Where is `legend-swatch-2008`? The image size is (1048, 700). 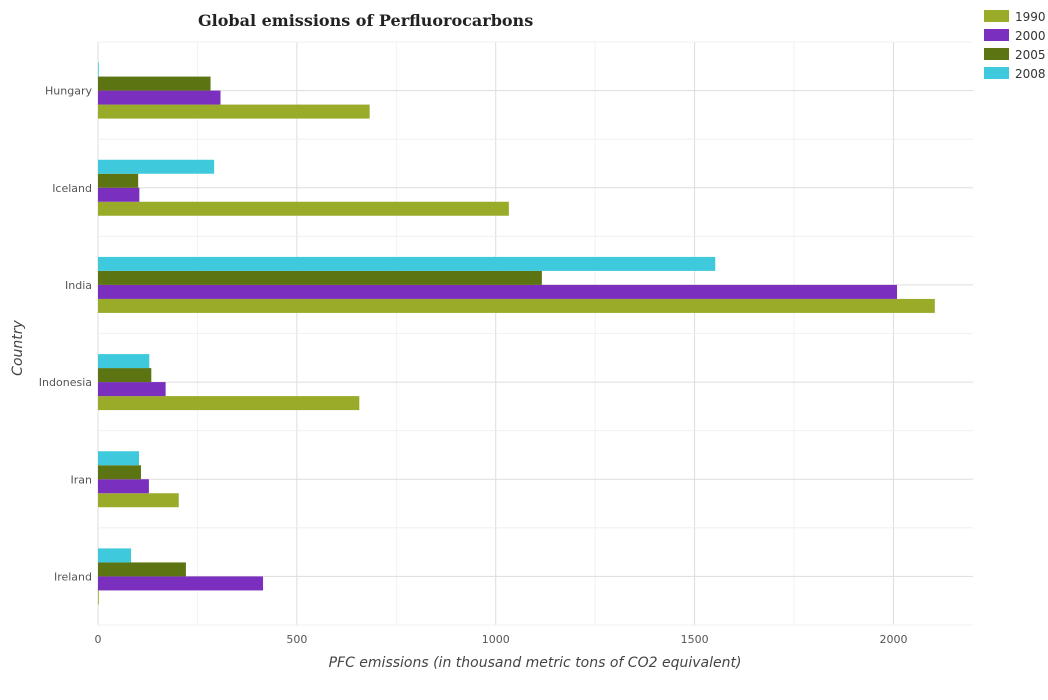
legend-swatch-2008 is located at coordinates (996, 73).